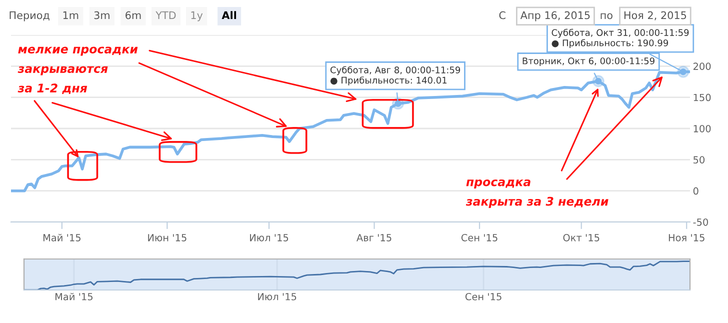 The height and width of the screenshot is (323, 728). Describe the element at coordinates (537, 193) in the screenshot. I see `annotation: просадка закрыта за 3 недели` at that location.